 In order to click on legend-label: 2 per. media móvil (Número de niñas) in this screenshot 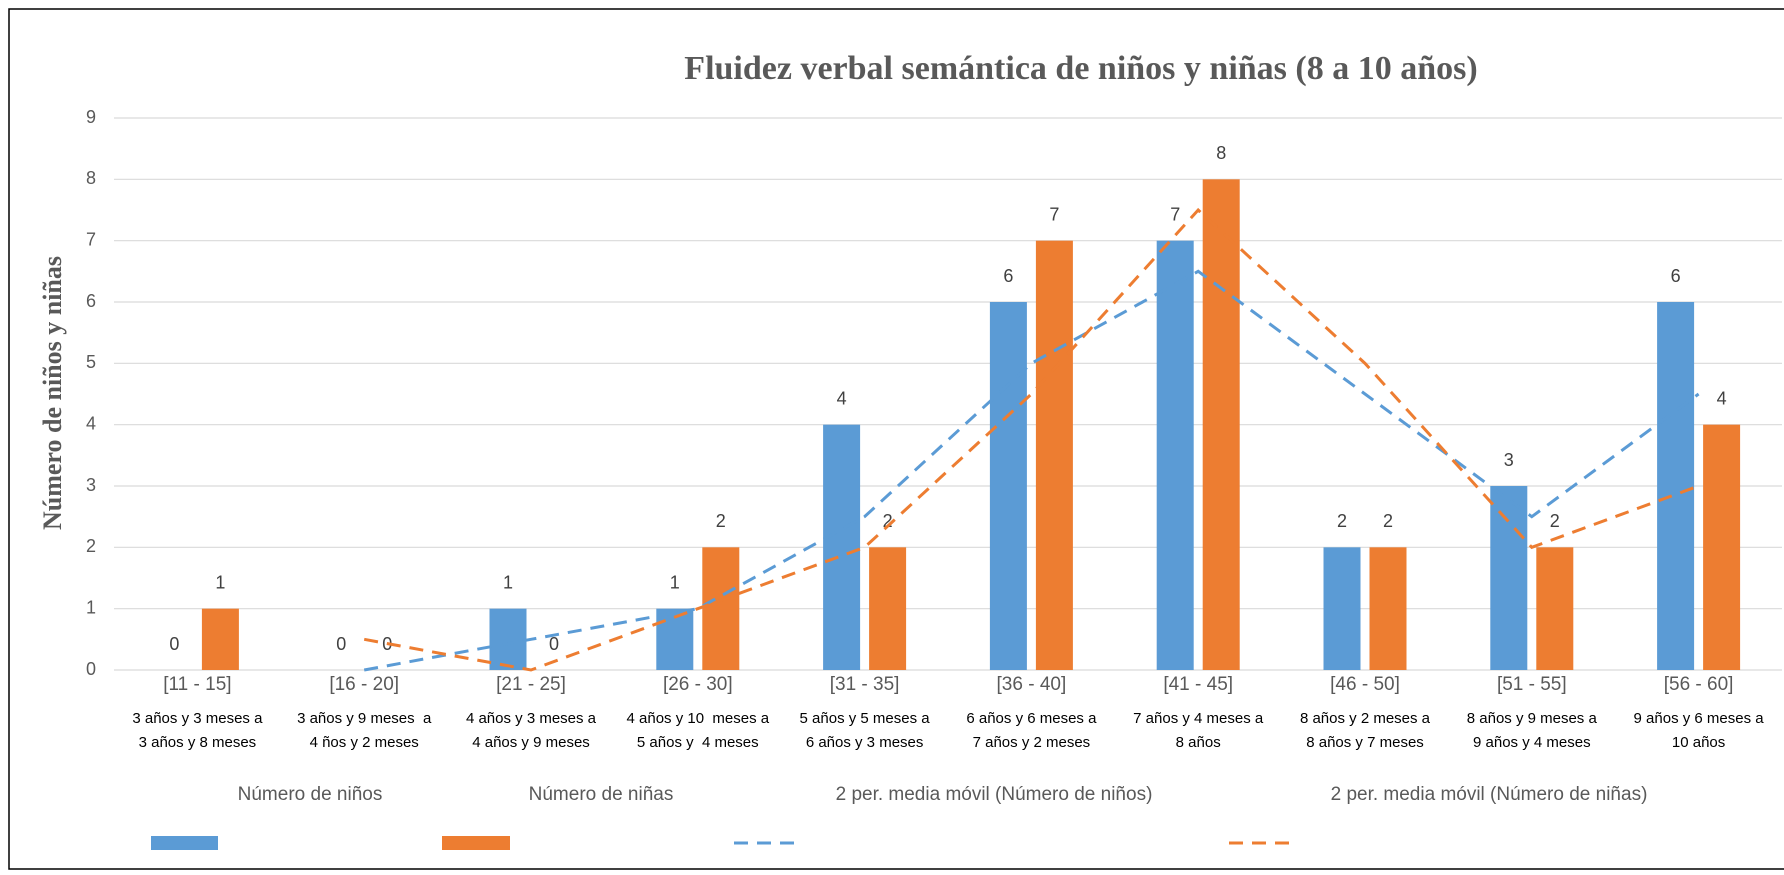, I will do `click(1489, 794)`.